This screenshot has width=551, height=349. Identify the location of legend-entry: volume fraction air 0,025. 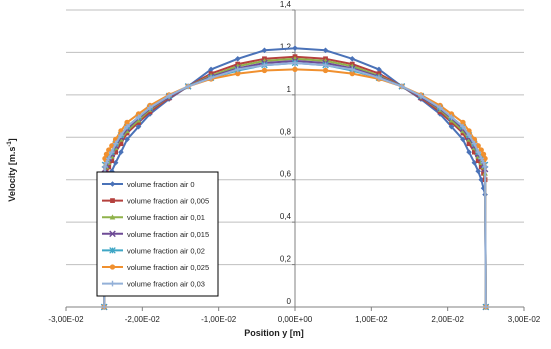
(155, 267).